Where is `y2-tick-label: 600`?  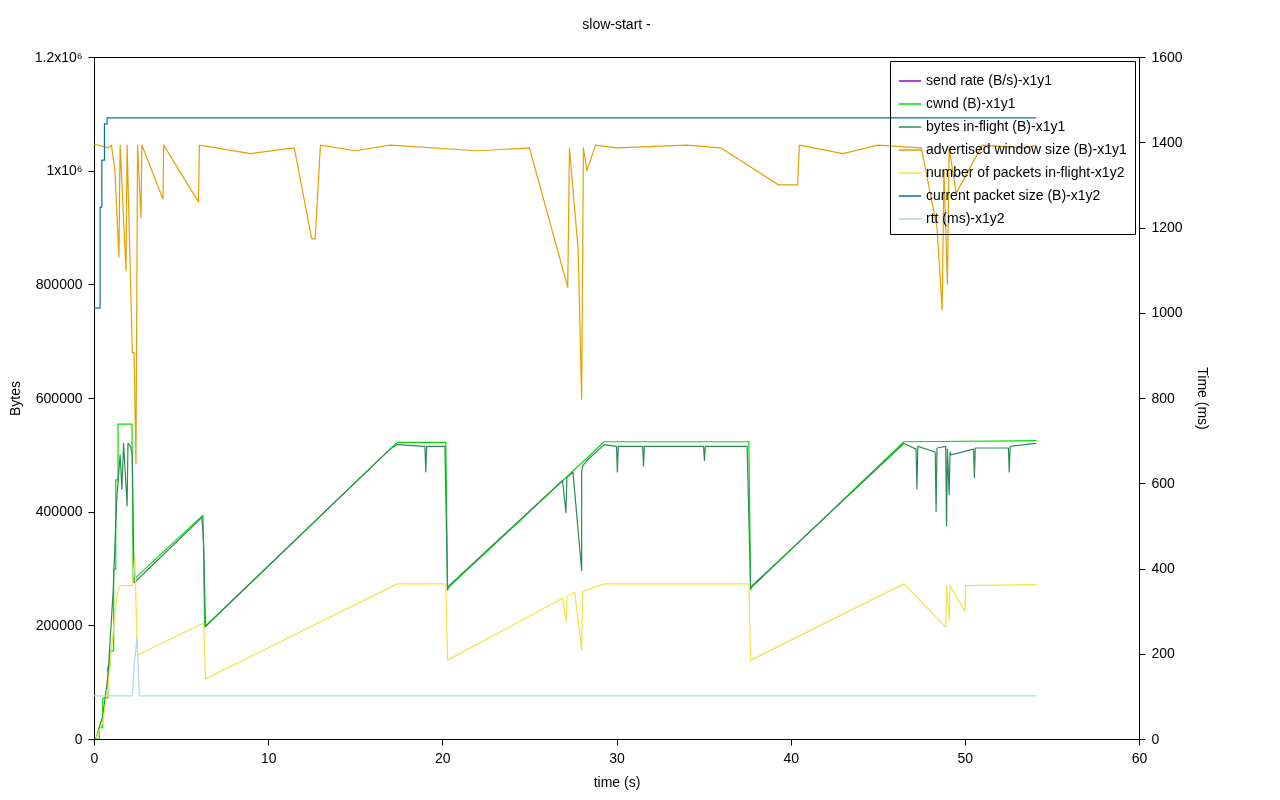 y2-tick-label: 600 is located at coordinates (1163, 482).